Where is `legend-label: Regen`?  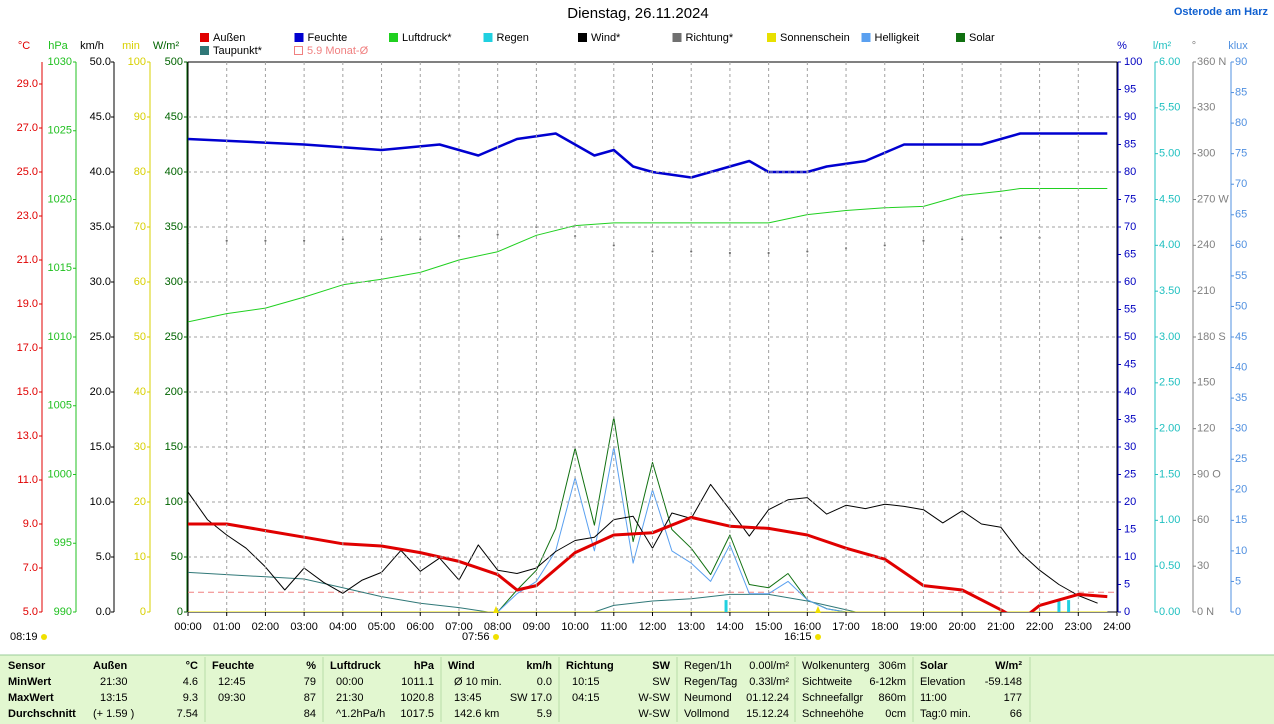
legend-label: Regen is located at coordinates (513, 38).